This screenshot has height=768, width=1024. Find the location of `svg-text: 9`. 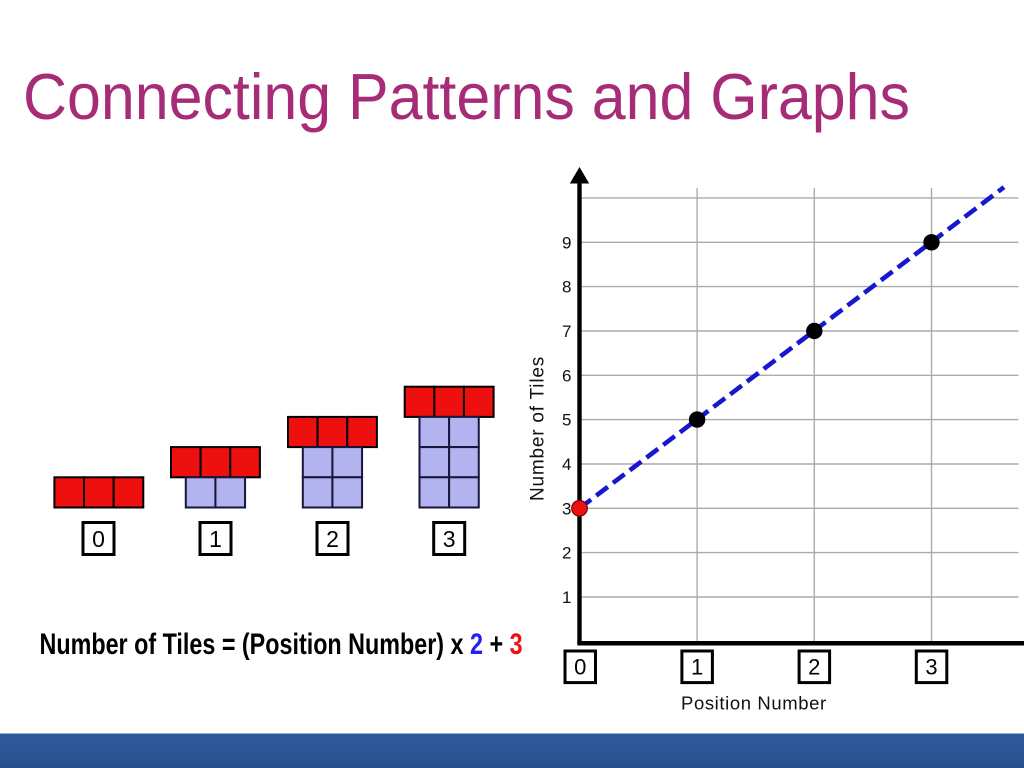

svg-text: 9 is located at coordinates (566, 242).